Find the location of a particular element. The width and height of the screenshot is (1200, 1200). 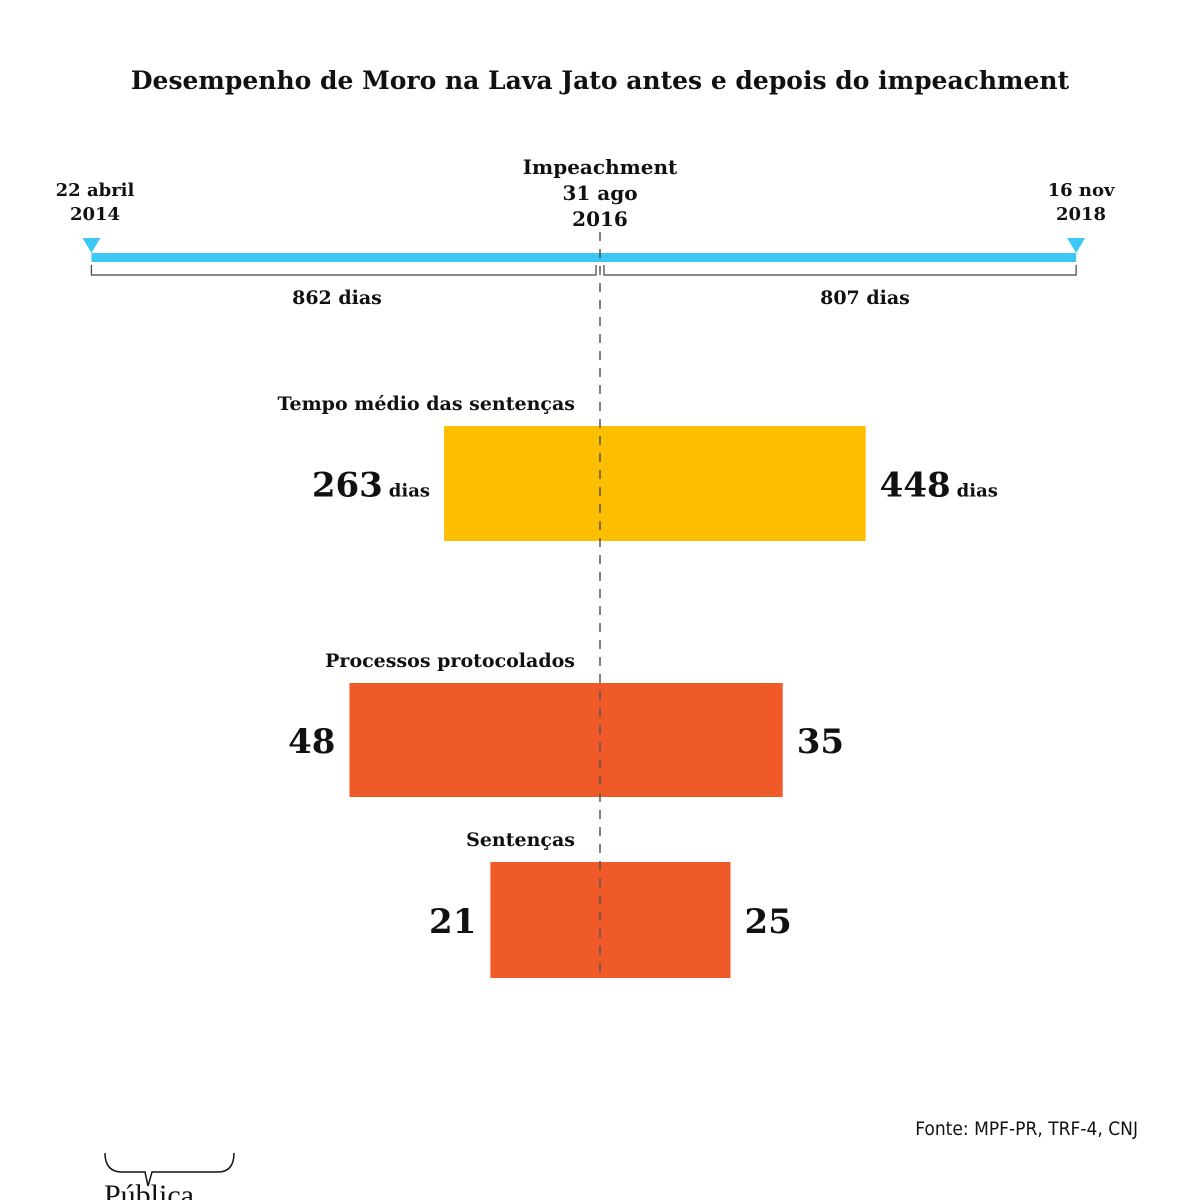

timeline-start-year: 2014 is located at coordinates (95, 214).